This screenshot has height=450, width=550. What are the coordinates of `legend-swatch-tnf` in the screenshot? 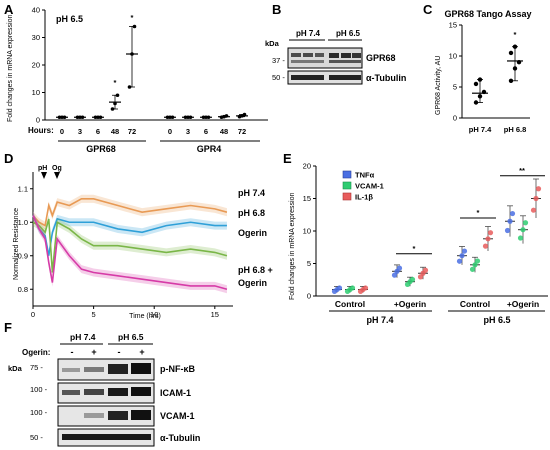 It's located at (347, 174).